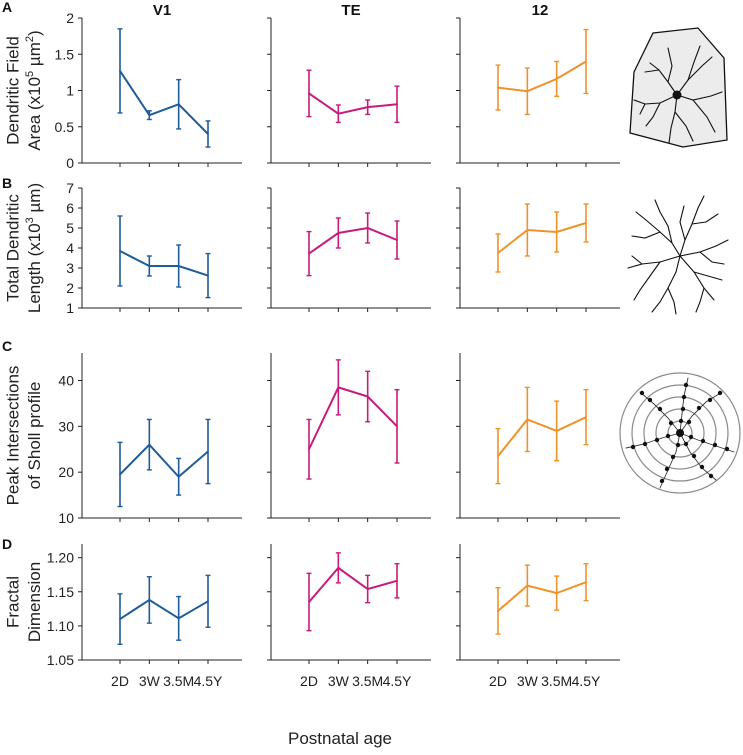 Image resolution: width=743 pixels, height=755 pixels. I want to click on panel-d-v1: 1.05 1.10 1.15 1.20 2D 3W 3.5M 4.5Y, so click(144, 616).